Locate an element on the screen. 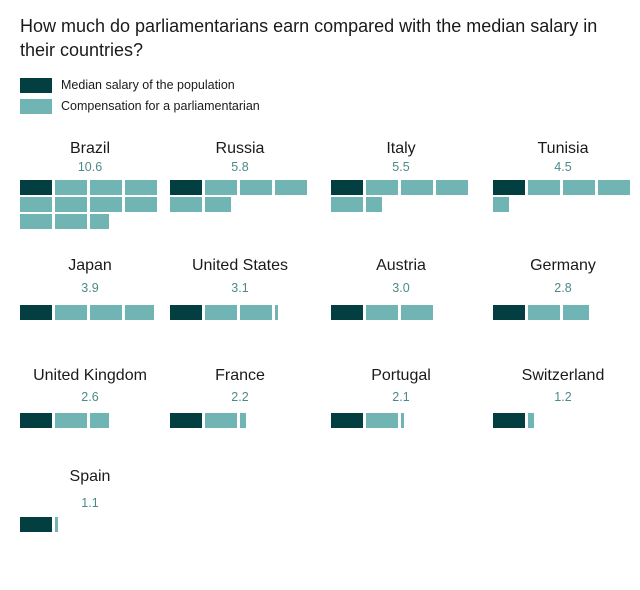  country-name: Russia is located at coordinates (240, 148).